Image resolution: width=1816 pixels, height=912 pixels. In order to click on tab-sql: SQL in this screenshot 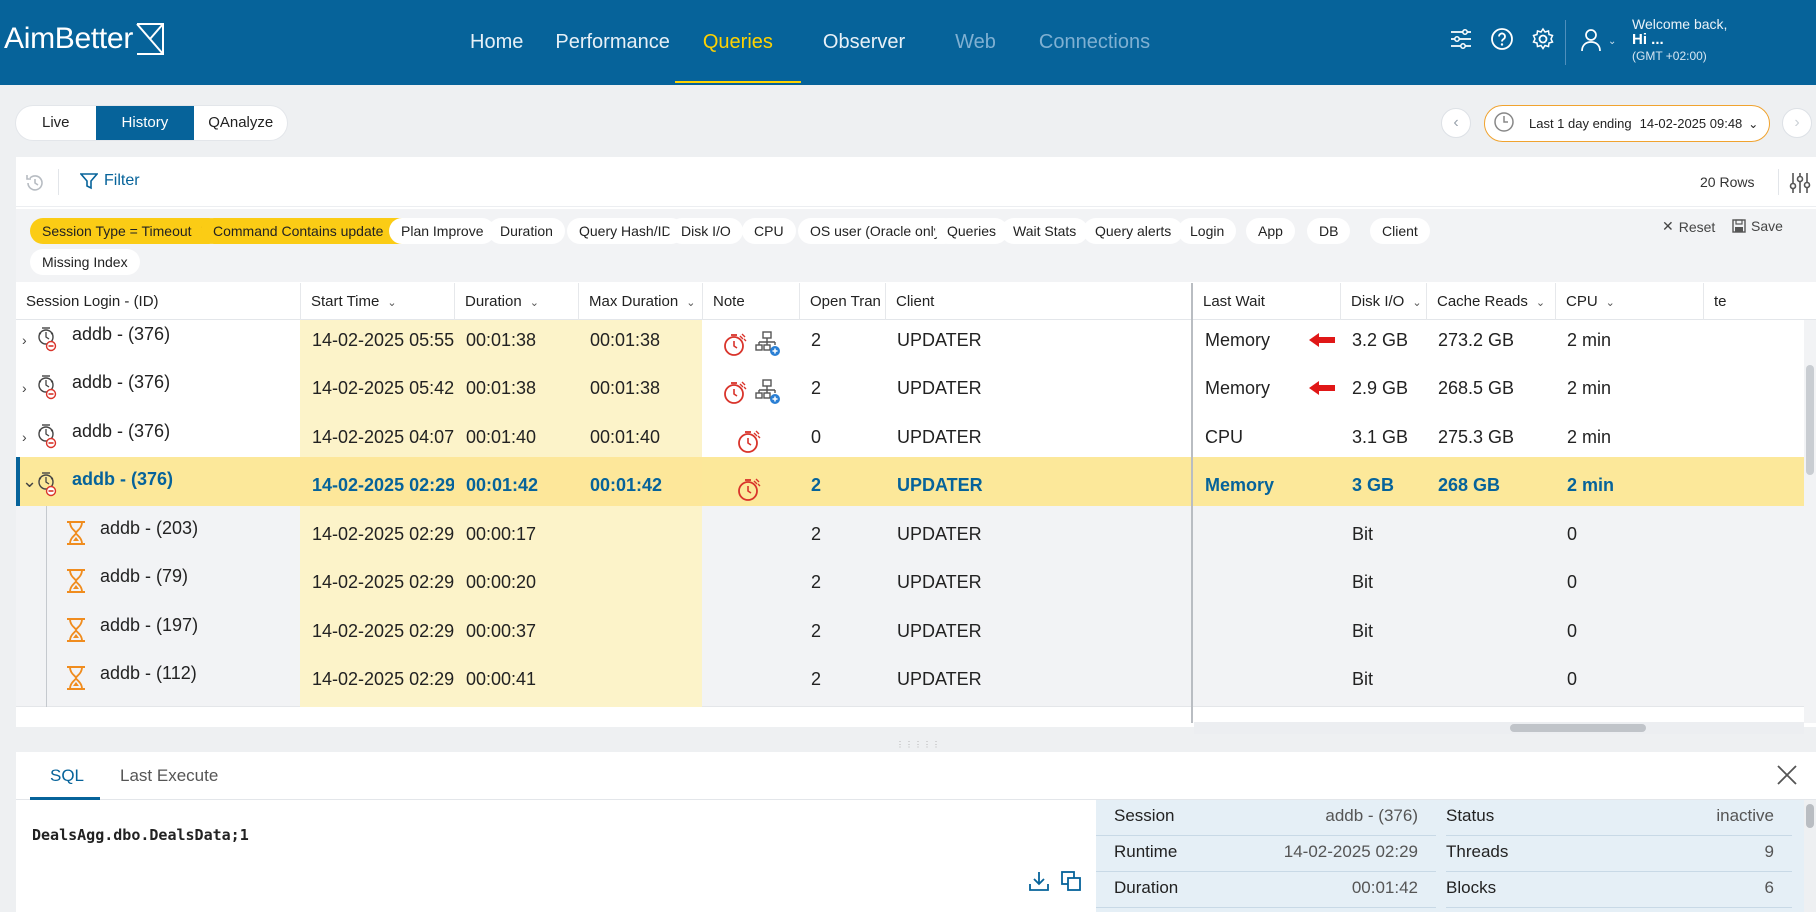, I will do `click(67, 775)`.